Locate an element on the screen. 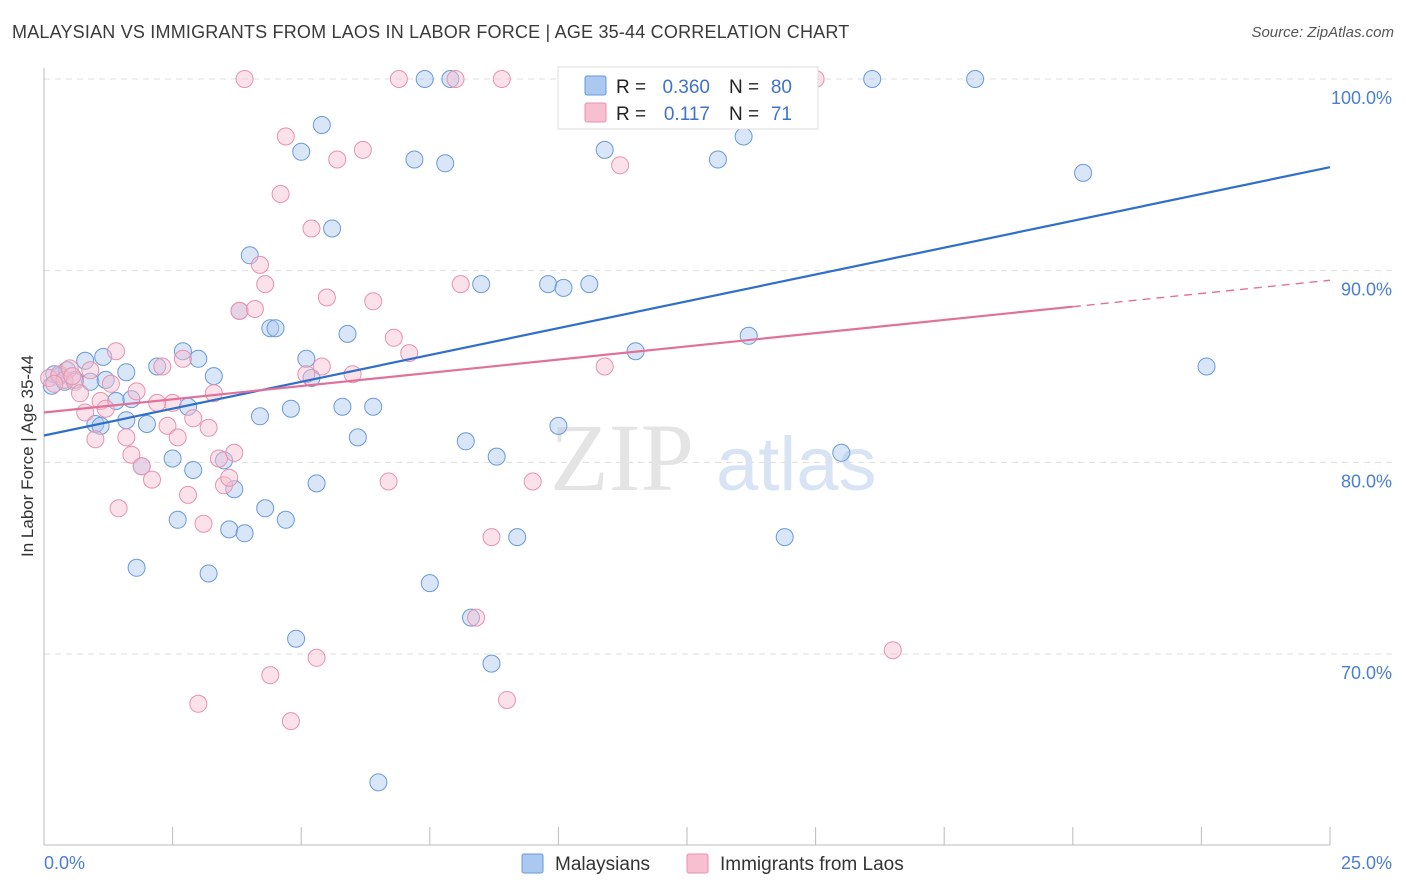 The width and height of the screenshot is (1406, 892). watermark-atlas: atlas is located at coordinates (796, 464).